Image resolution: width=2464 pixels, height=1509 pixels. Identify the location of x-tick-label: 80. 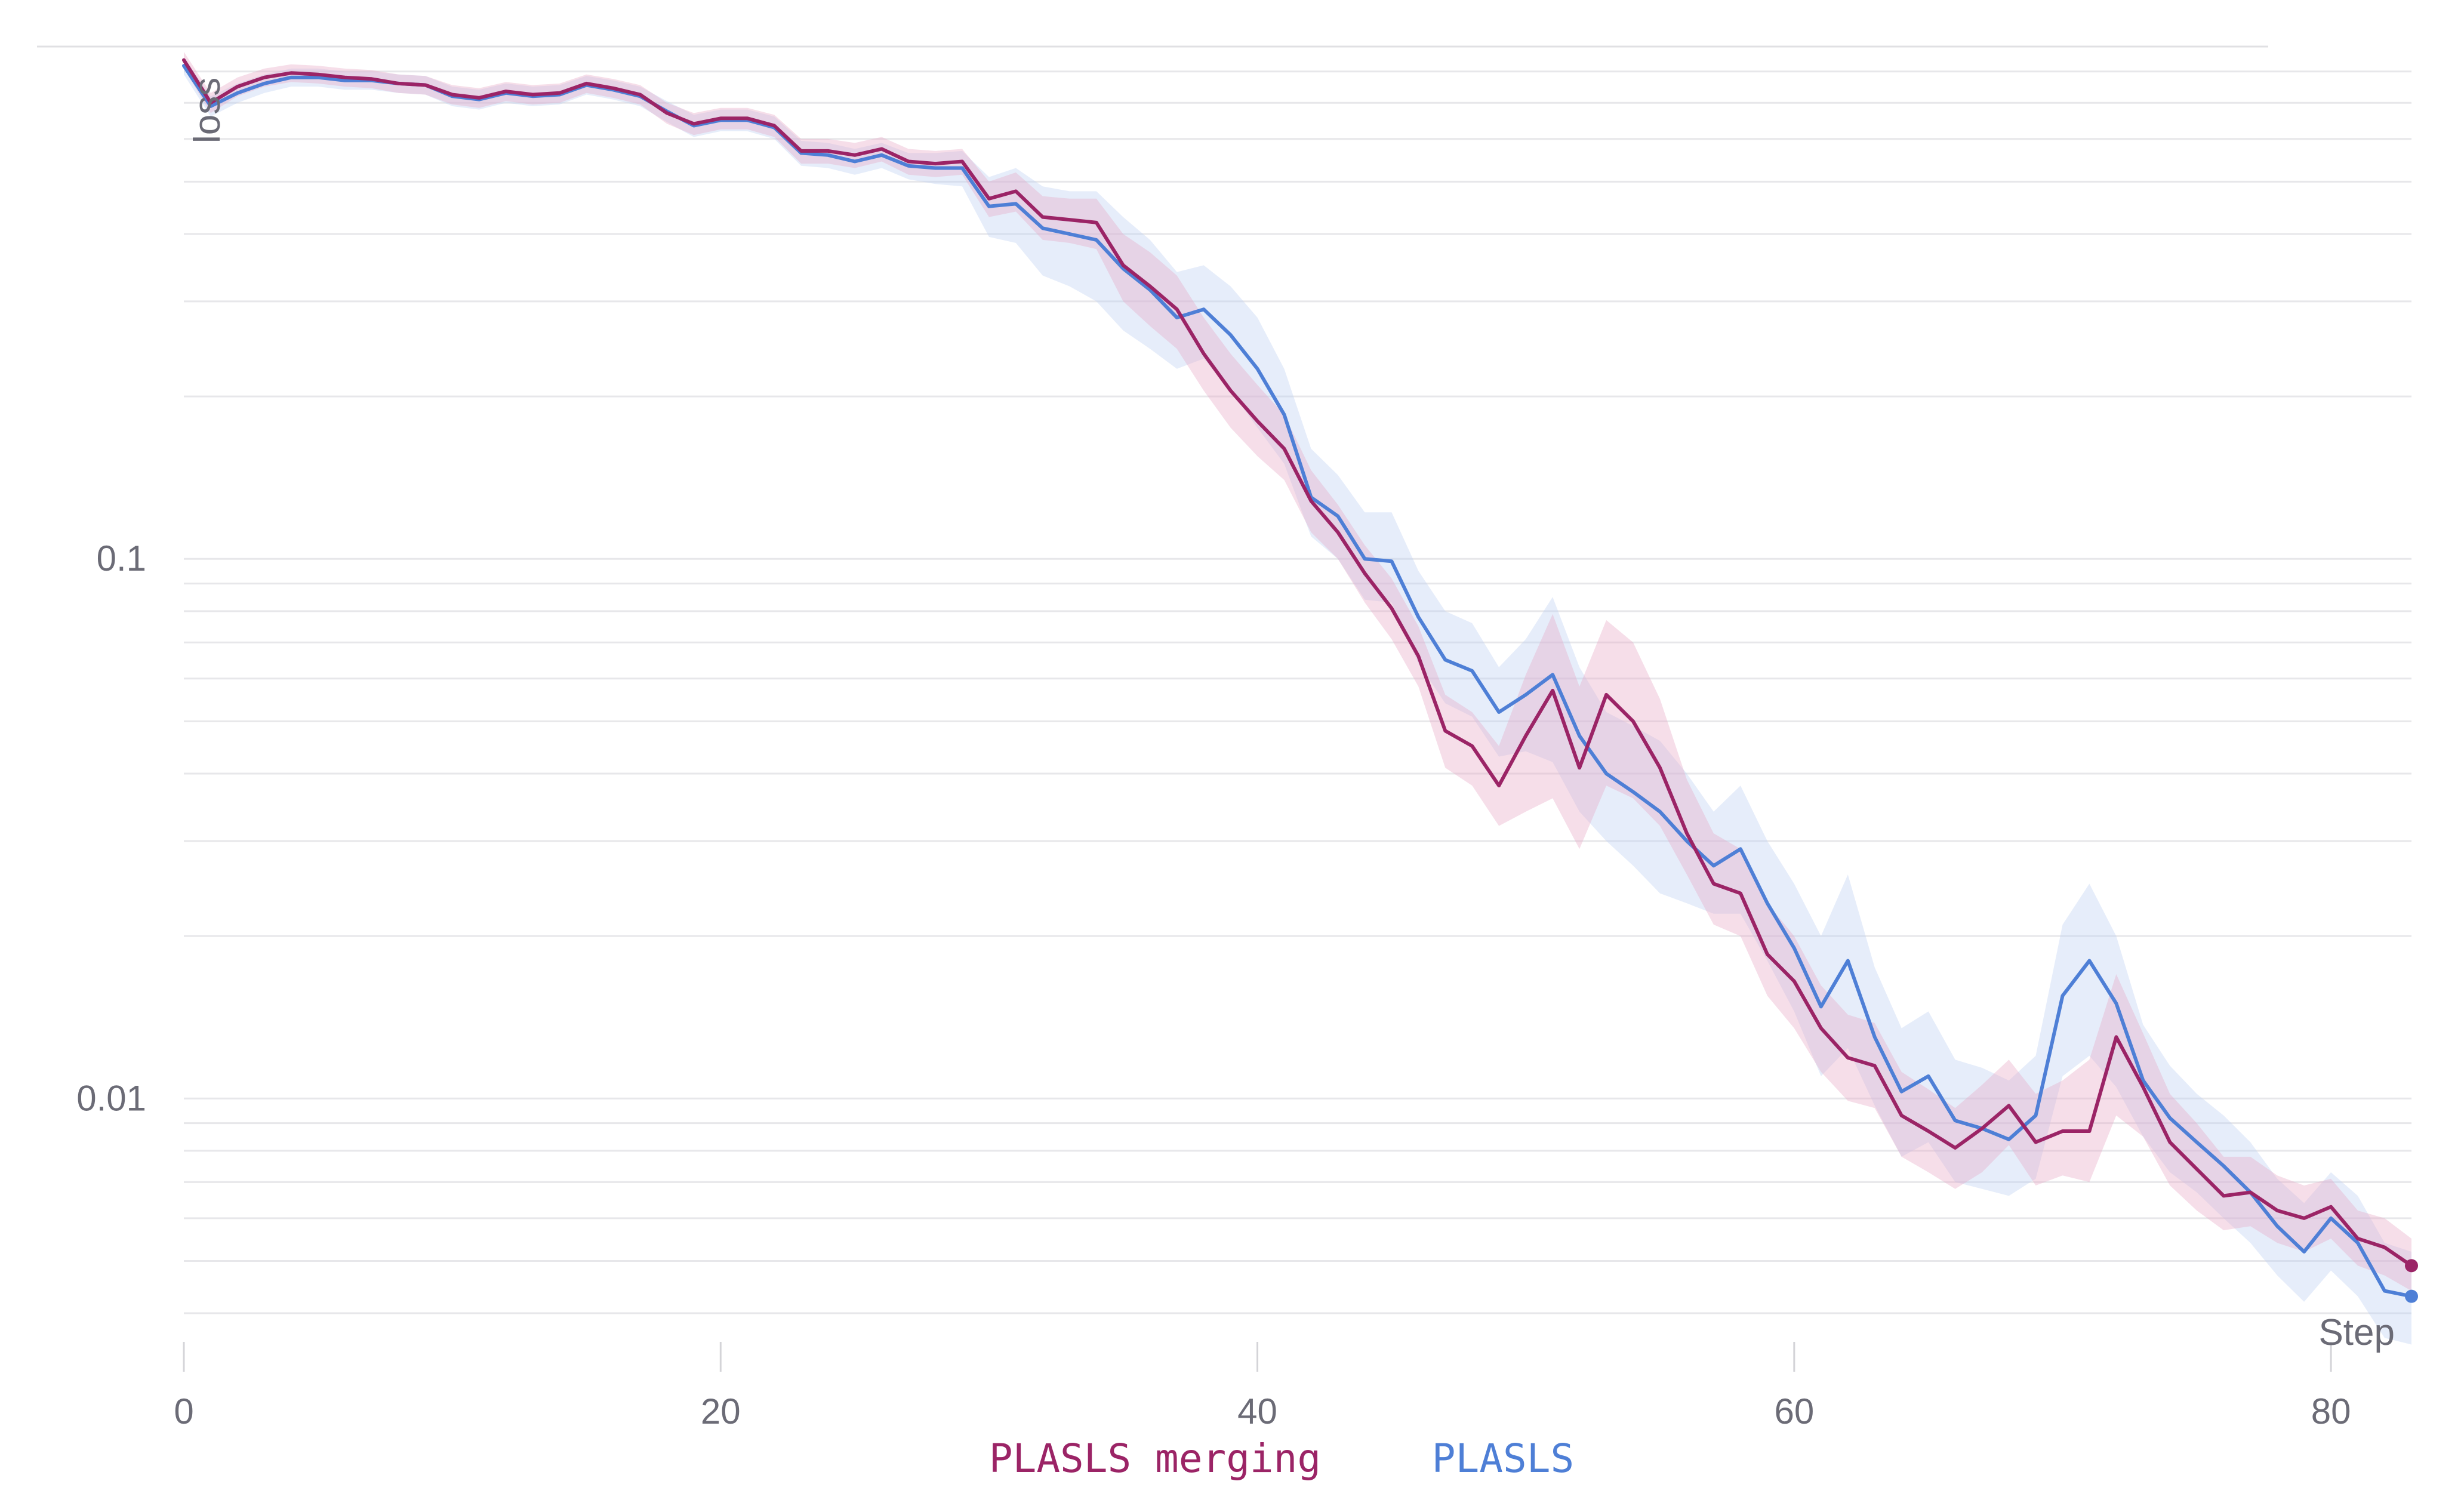
(2331, 1411).